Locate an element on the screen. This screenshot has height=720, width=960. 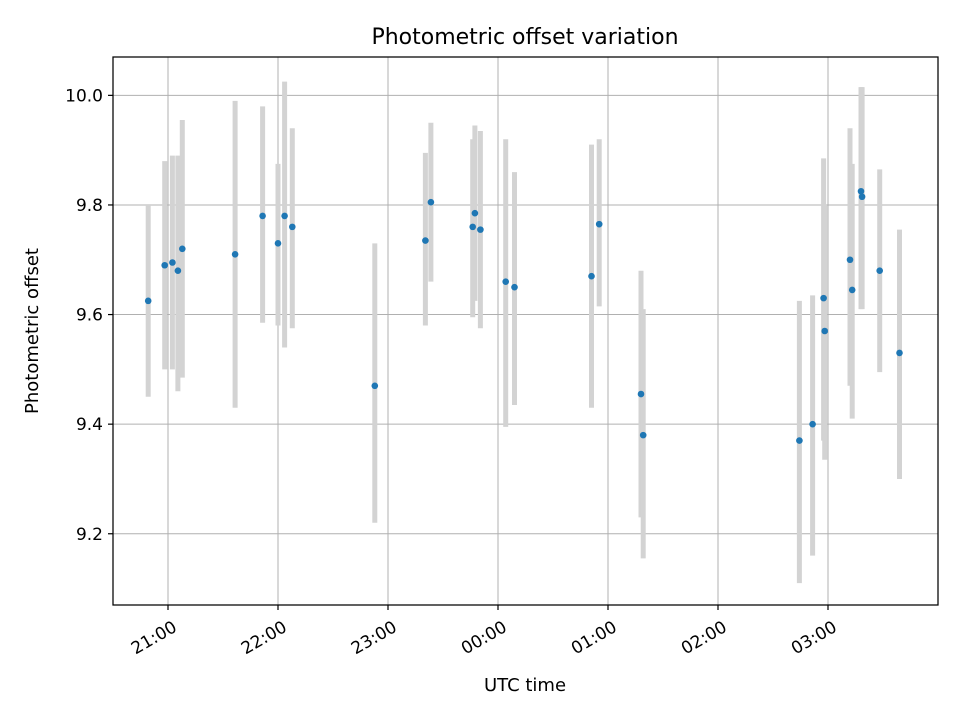
chart-title: Photometric offset variation is located at coordinates (524, 37).